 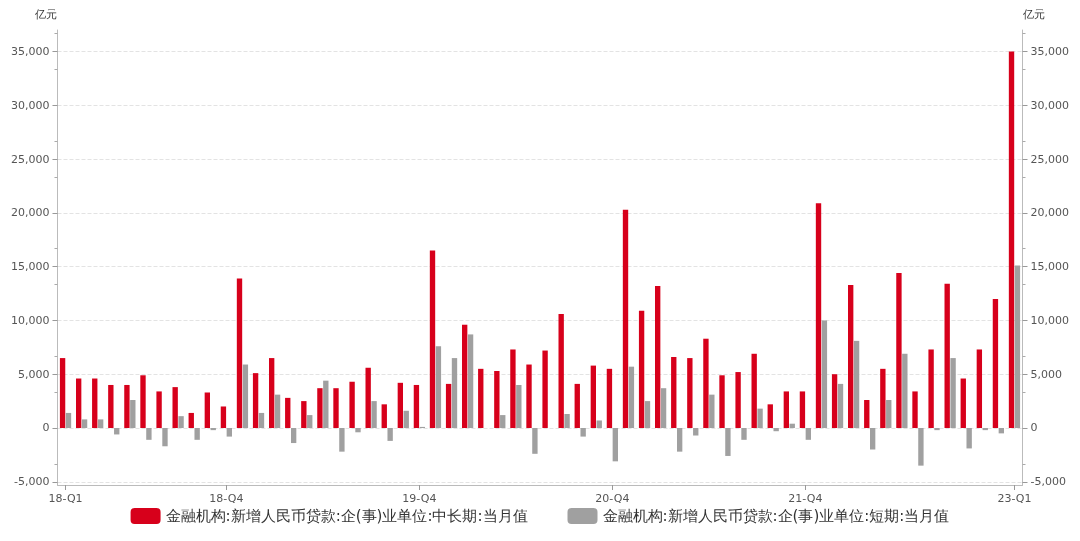 What do you see at coordinates (46, 428) in the screenshot?
I see `y-tick-label: 0` at bounding box center [46, 428].